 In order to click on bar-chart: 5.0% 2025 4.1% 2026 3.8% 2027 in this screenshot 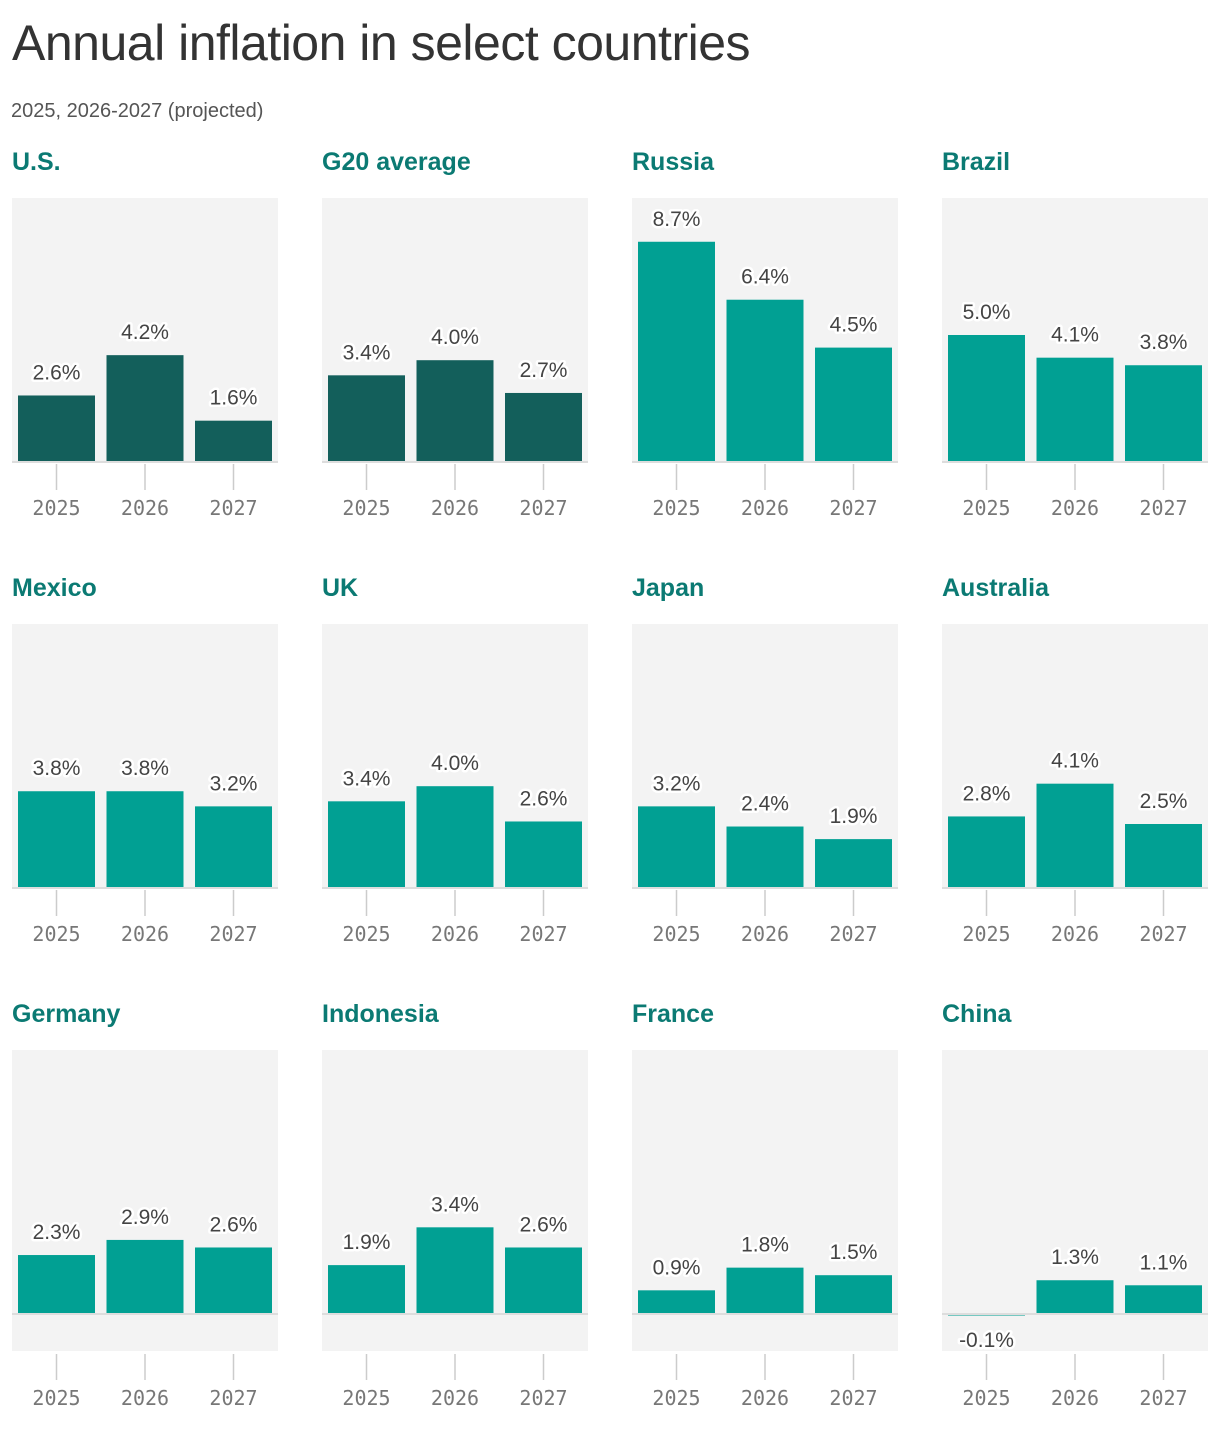, I will do `click(1075, 359)`.